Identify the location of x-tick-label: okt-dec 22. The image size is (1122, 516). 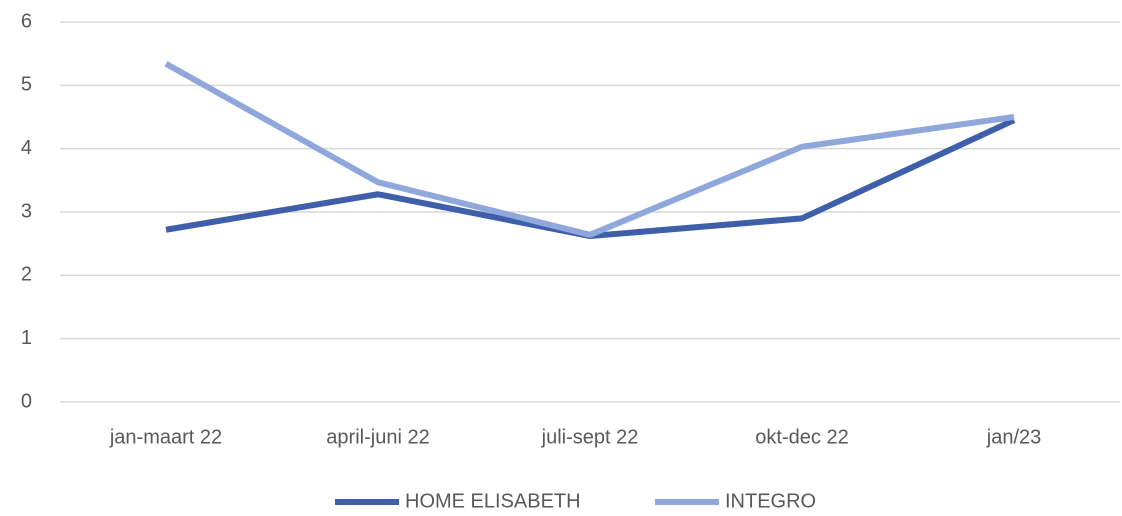
(801, 437).